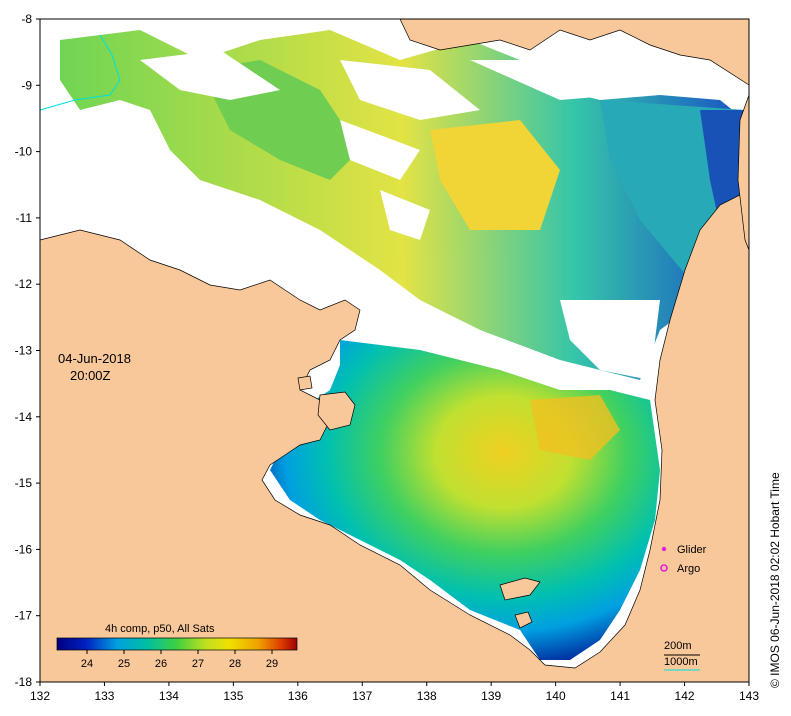  What do you see at coordinates (664, 549) in the screenshot?
I see `glider-marker` at bounding box center [664, 549].